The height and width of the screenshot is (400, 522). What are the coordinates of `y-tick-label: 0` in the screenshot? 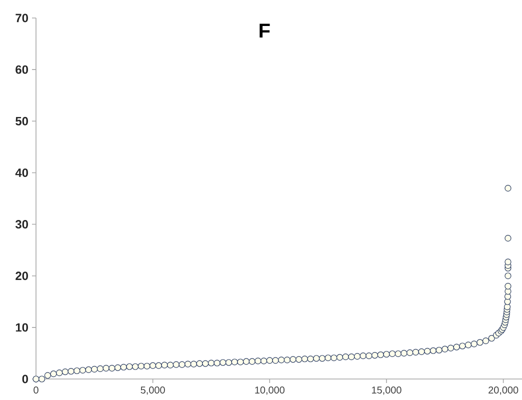 It's located at (25, 379).